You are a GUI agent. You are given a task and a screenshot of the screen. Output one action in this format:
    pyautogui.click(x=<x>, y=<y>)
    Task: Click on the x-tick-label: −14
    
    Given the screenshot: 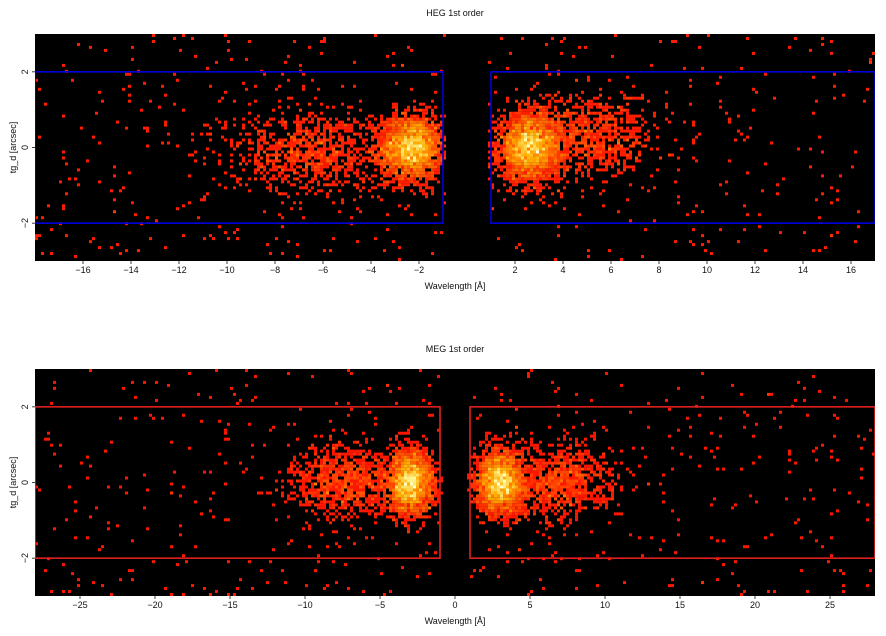 What is the action you would take?
    pyautogui.click(x=130, y=270)
    